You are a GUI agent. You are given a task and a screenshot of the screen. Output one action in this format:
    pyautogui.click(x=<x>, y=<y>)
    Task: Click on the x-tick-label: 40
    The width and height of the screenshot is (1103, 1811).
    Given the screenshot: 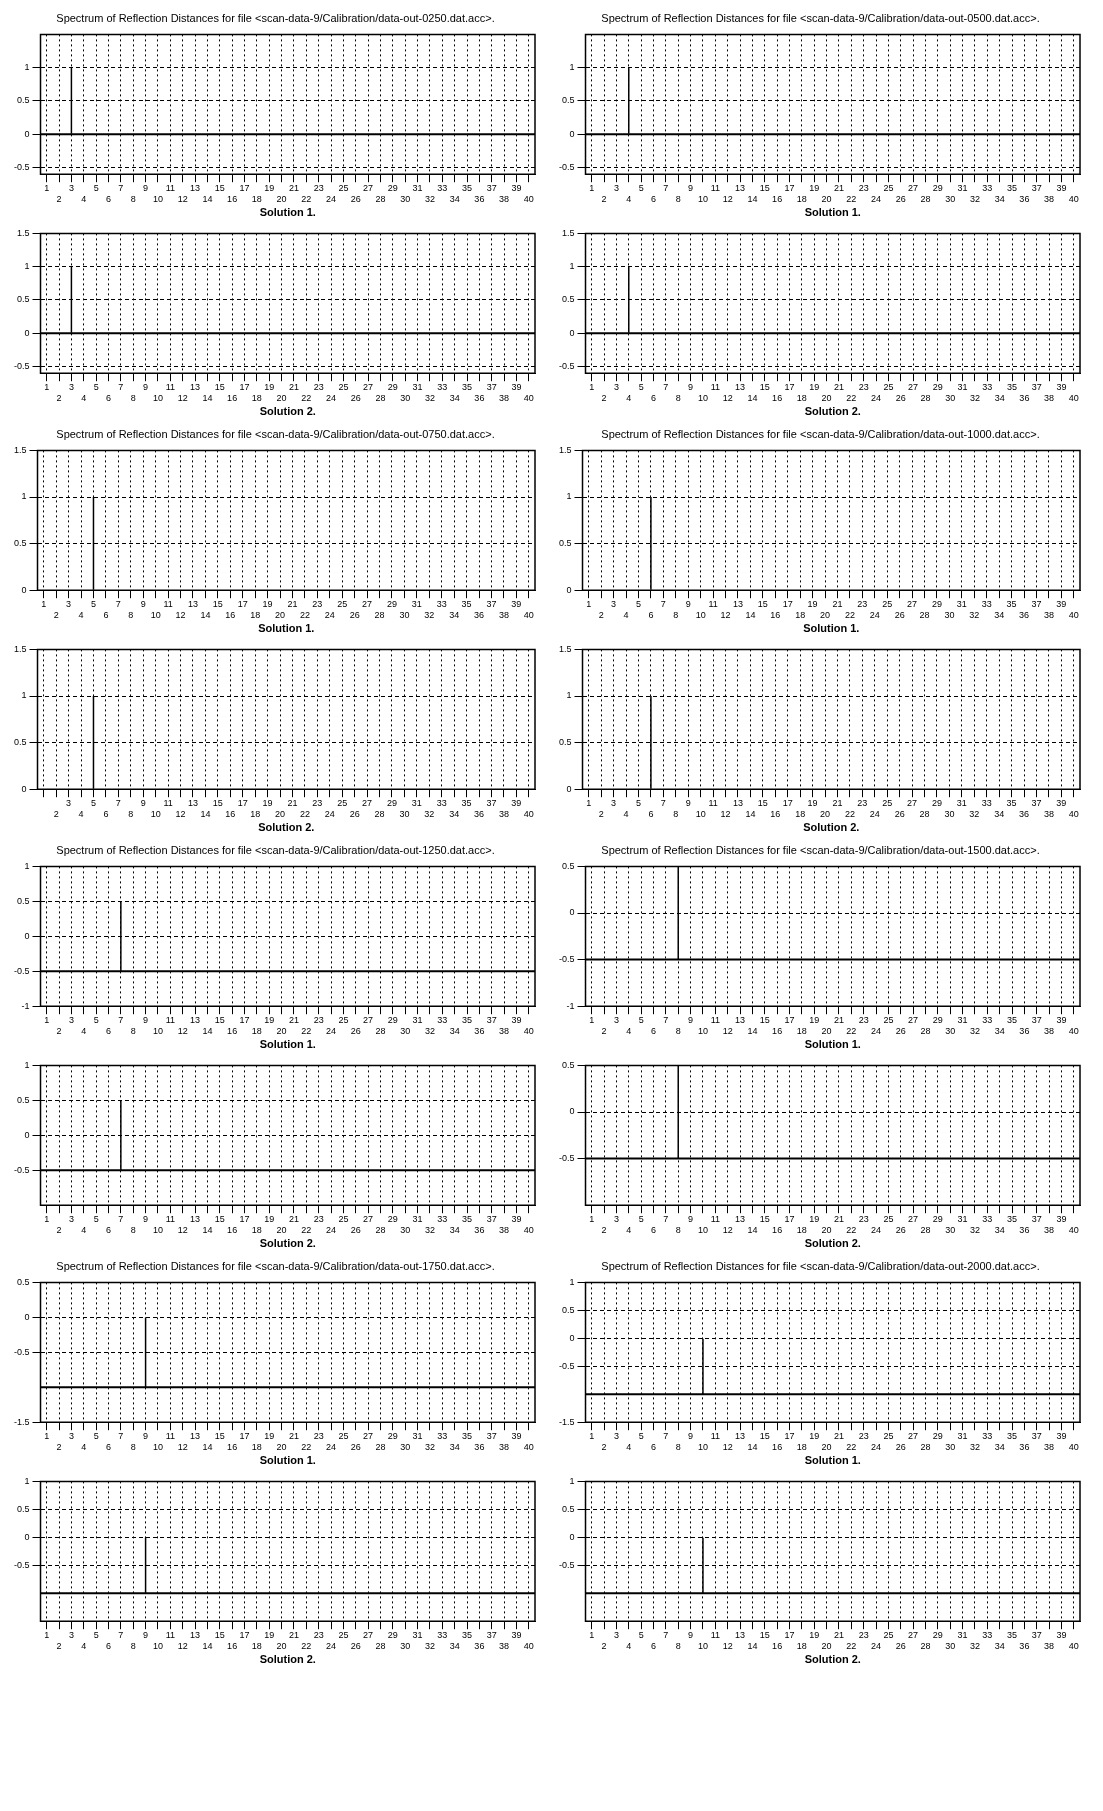 What is the action you would take?
    pyautogui.click(x=1073, y=1446)
    